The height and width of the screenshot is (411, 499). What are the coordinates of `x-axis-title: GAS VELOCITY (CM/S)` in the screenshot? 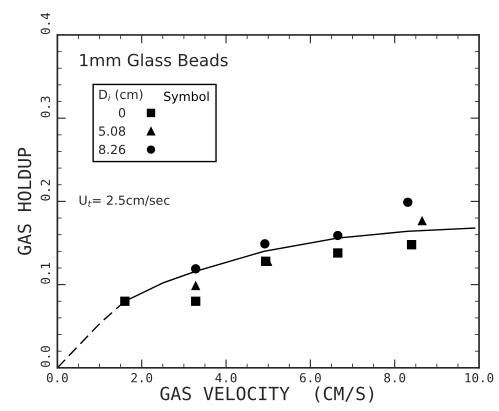 It's located at (267, 394).